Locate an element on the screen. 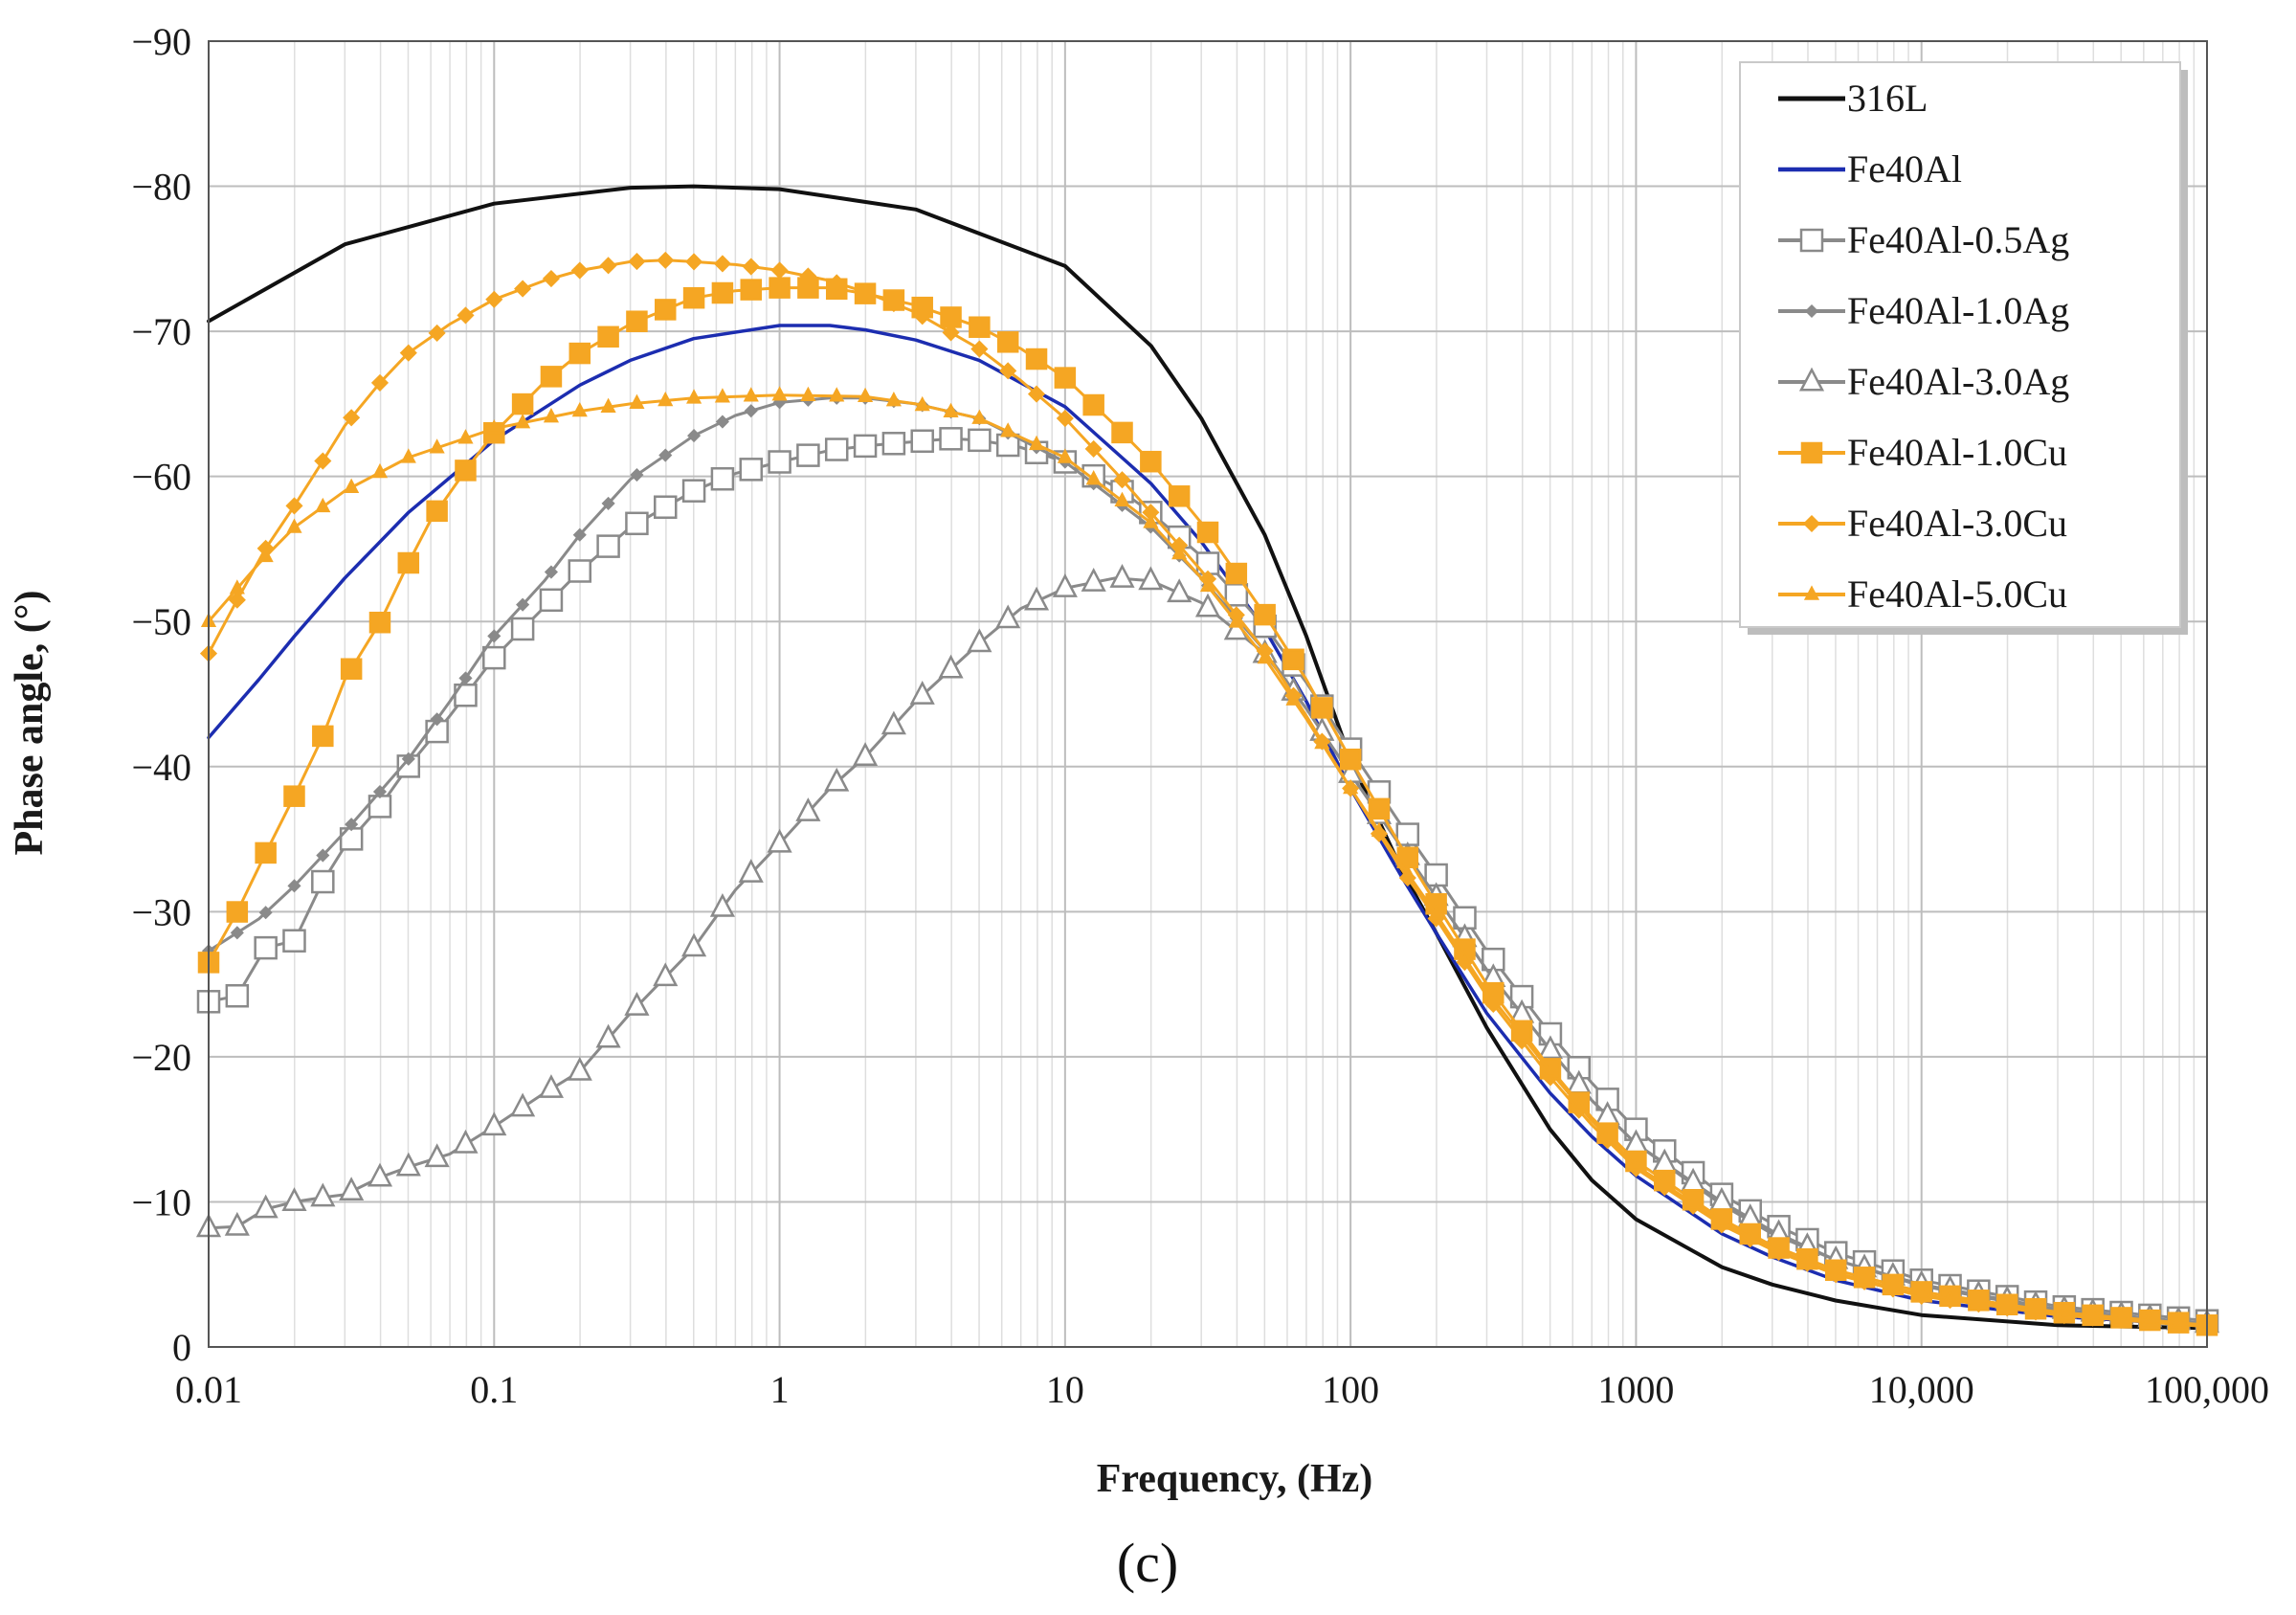  legend-label: Fe40Al-1.0Ag is located at coordinates (1958, 310).